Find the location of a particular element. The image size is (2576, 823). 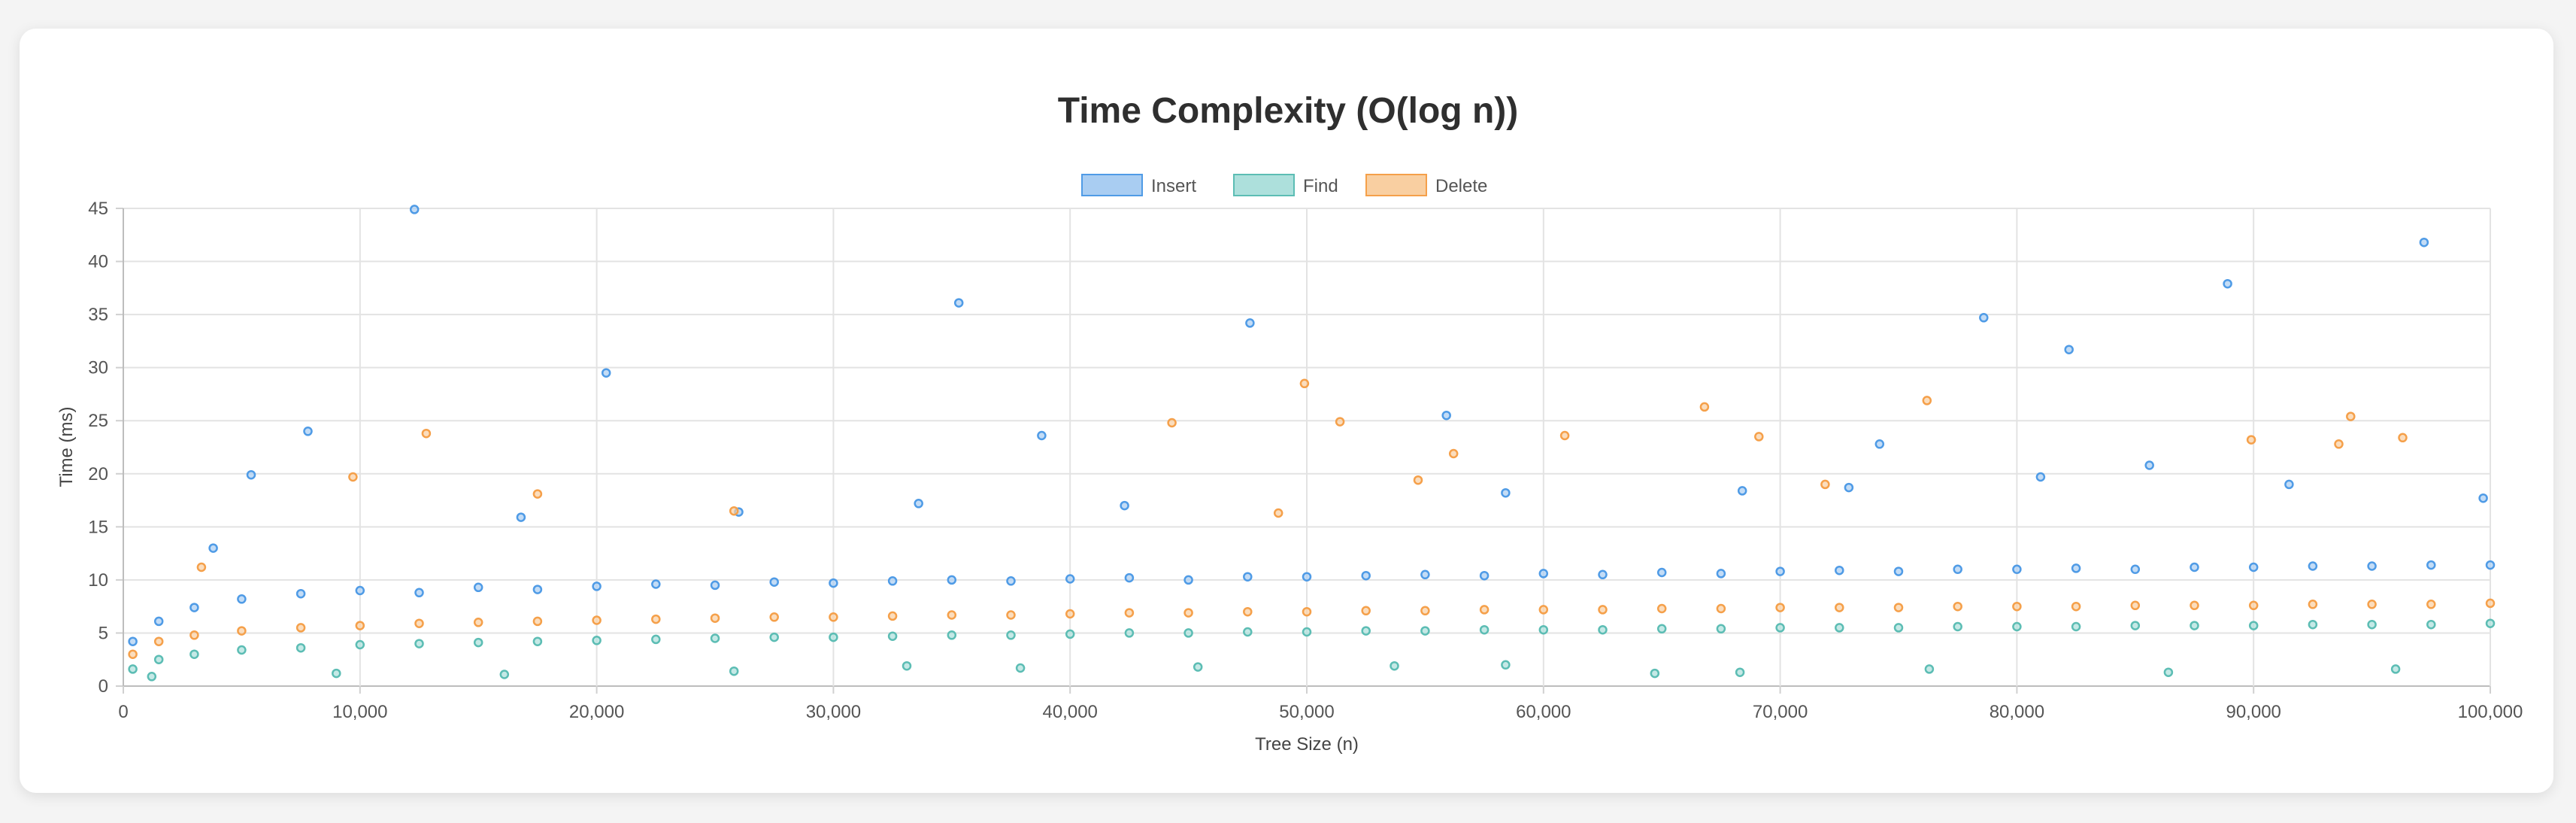

x-tick-label: 0 is located at coordinates (123, 712).